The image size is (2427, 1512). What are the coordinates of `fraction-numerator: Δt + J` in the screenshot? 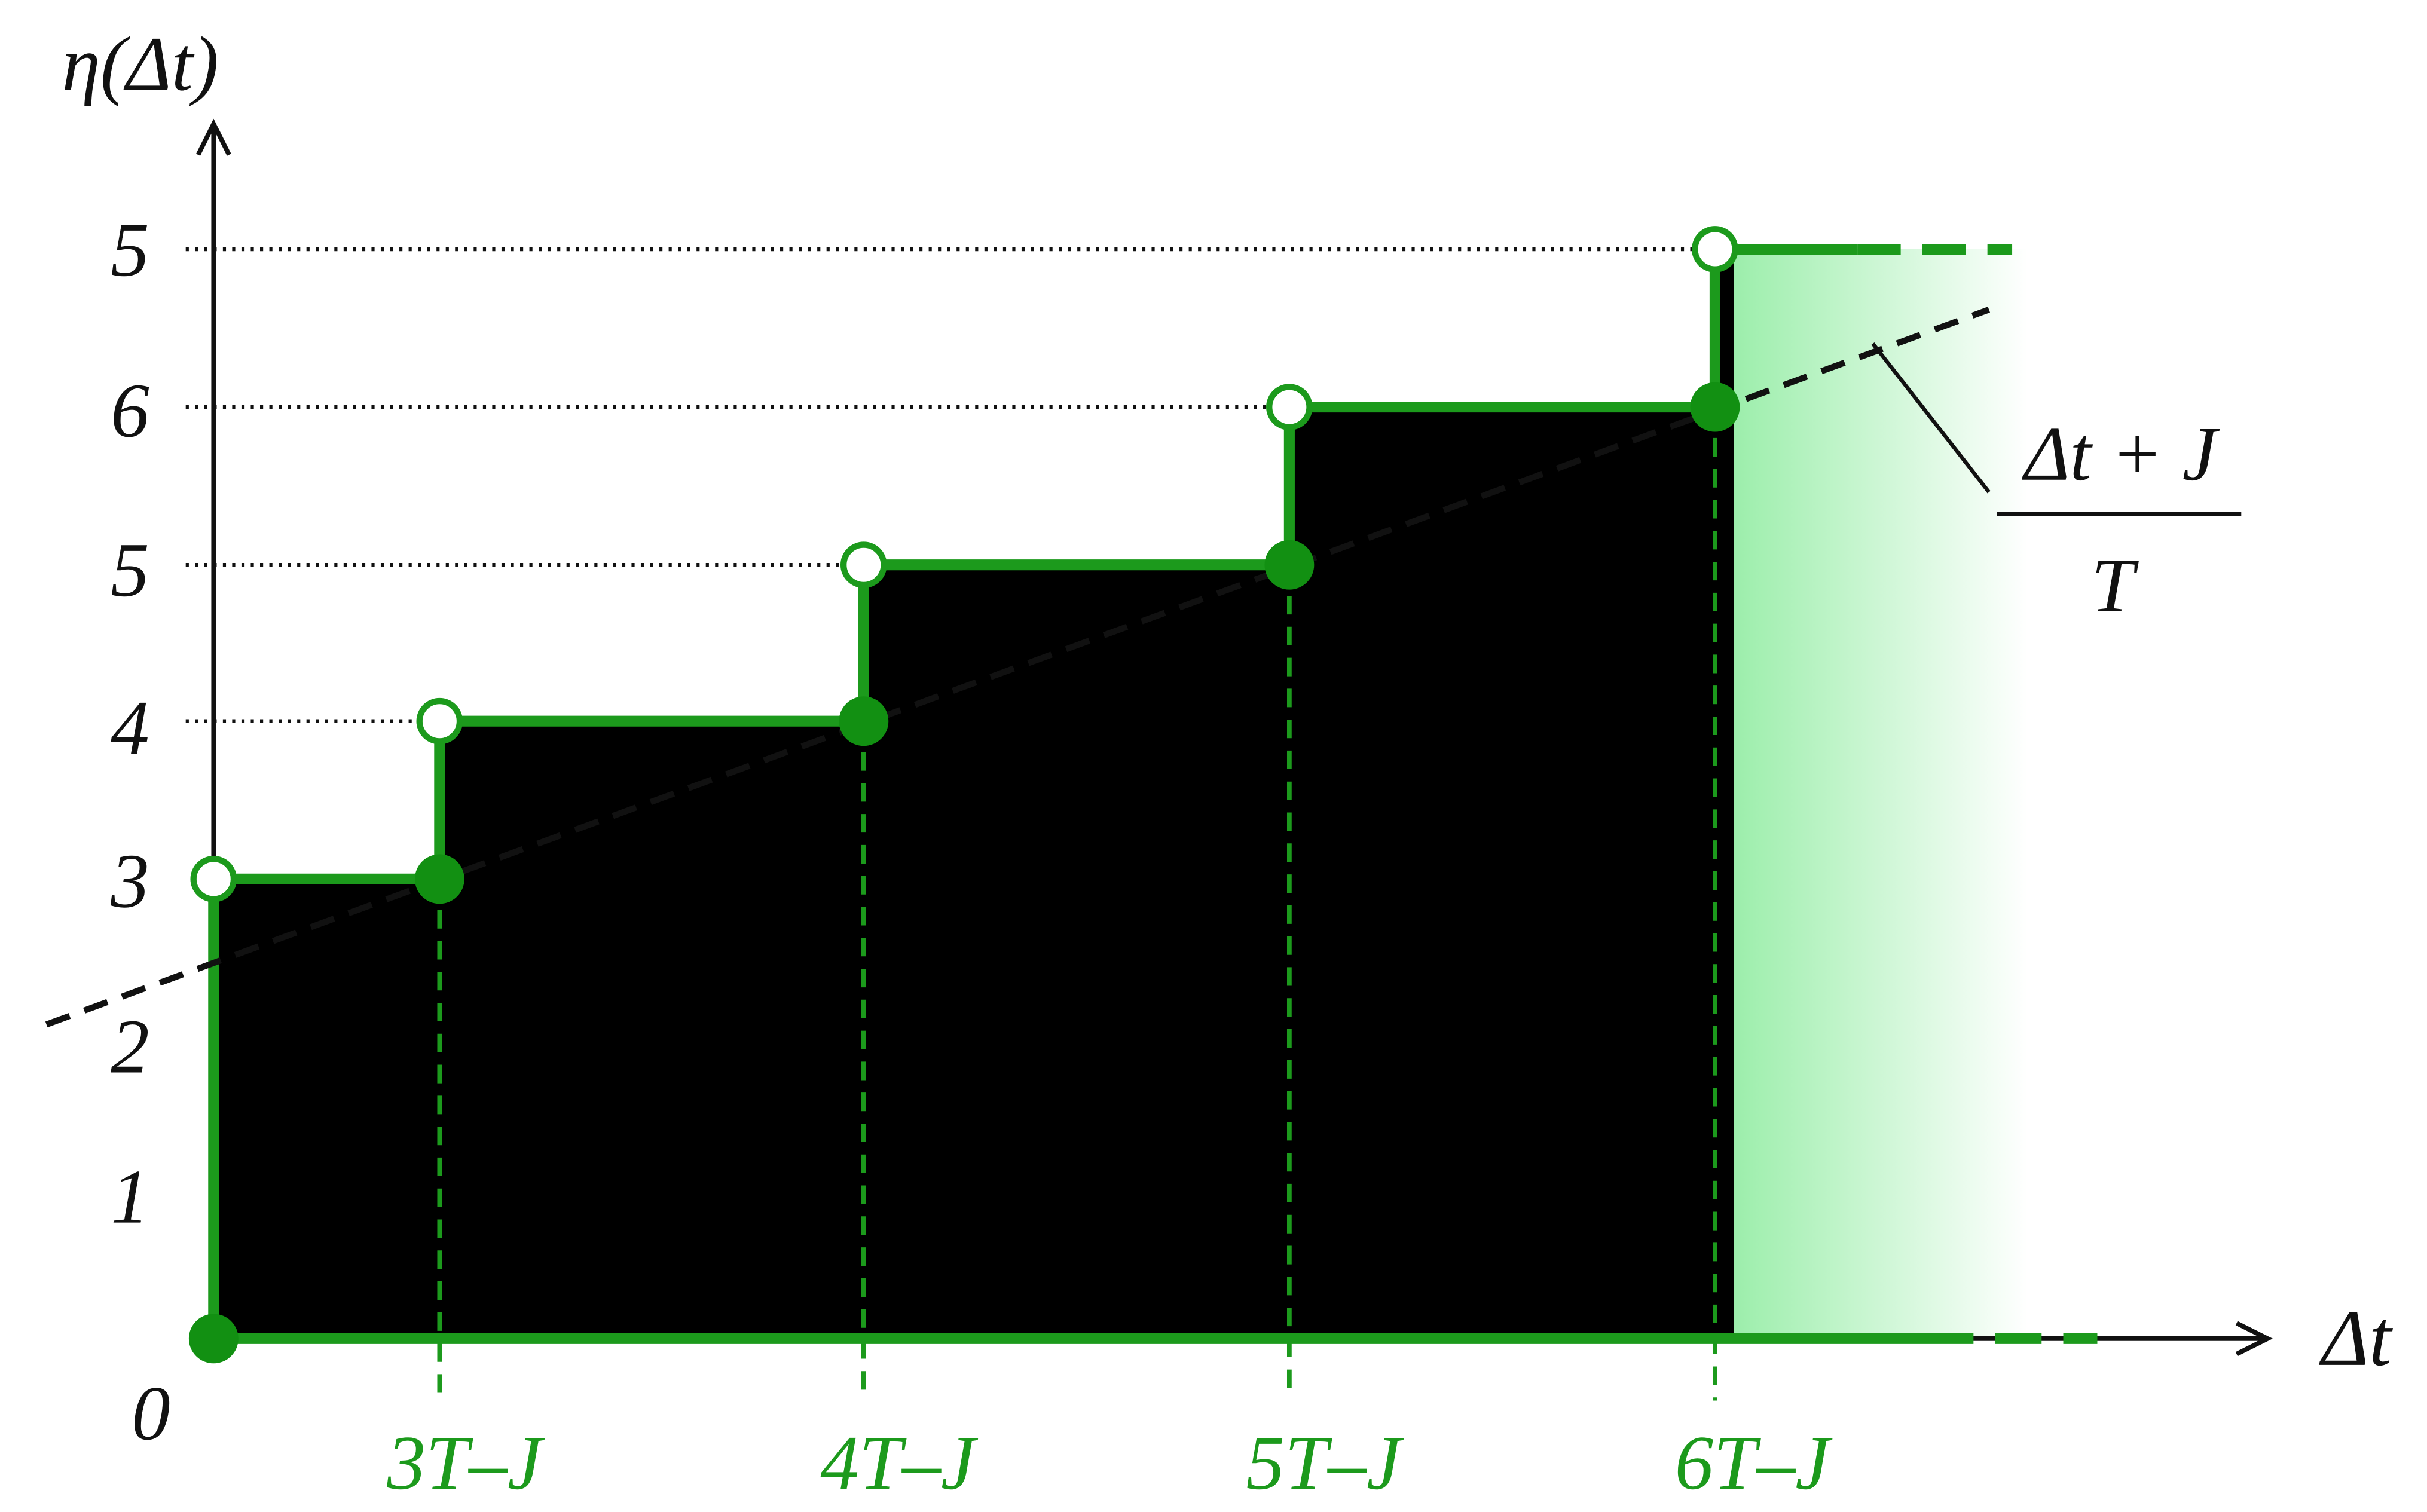 It's located at (2121, 454).